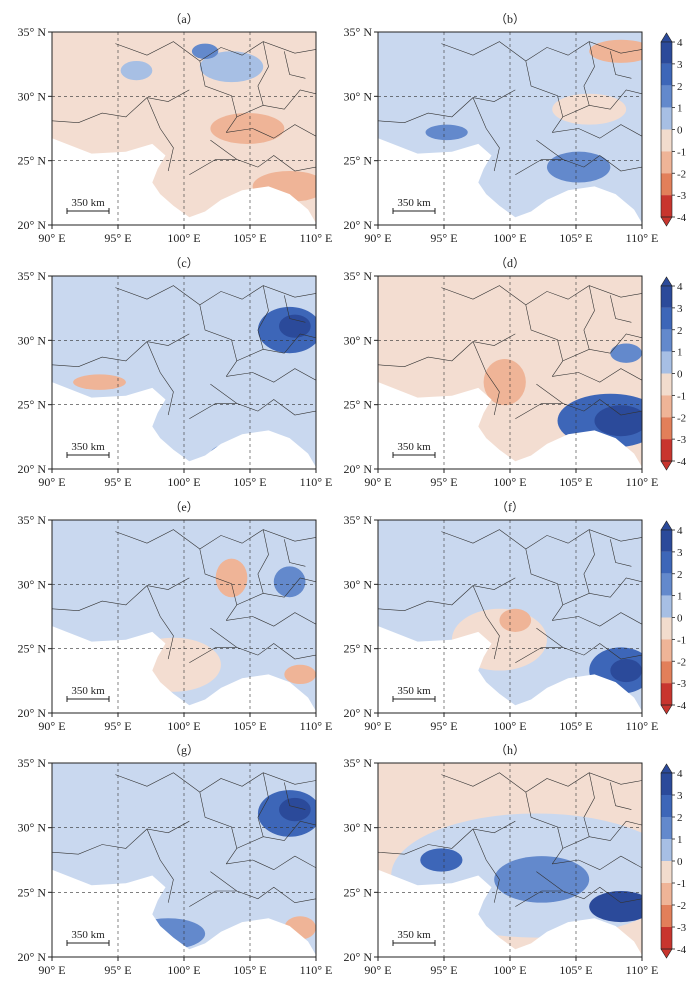 The image size is (700, 1003). What do you see at coordinates (666, 221) in the screenshot?
I see `colorbar-extend-min` at bounding box center [666, 221].